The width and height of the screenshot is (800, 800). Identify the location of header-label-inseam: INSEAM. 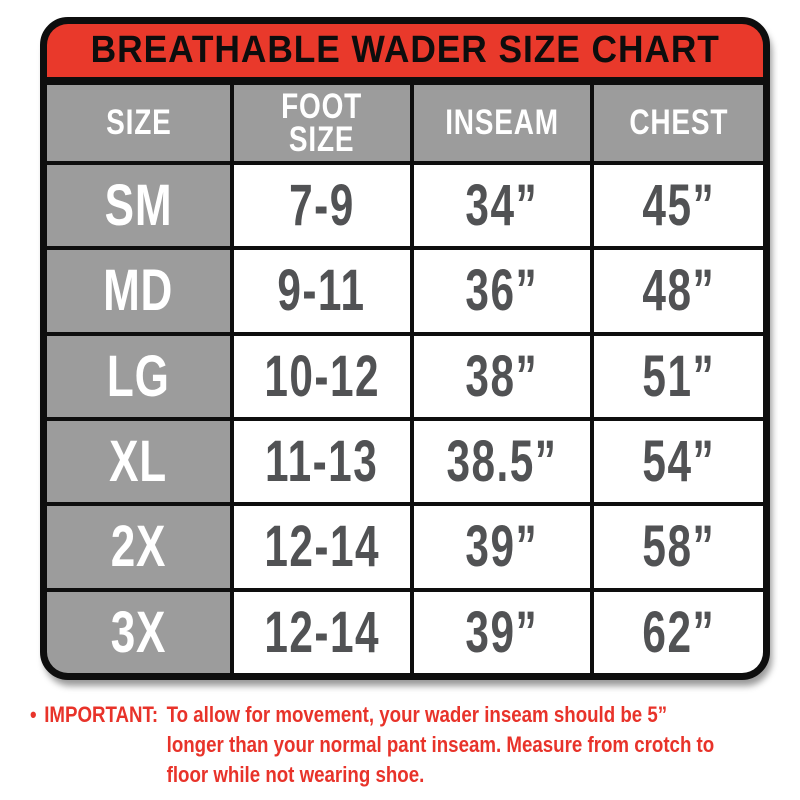
(501, 123).